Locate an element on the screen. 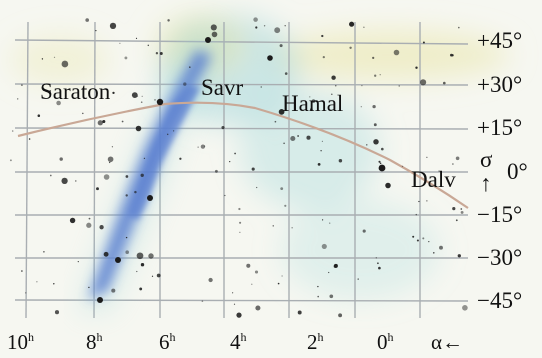  ra-label-0h: 0h is located at coordinates (385, 342).